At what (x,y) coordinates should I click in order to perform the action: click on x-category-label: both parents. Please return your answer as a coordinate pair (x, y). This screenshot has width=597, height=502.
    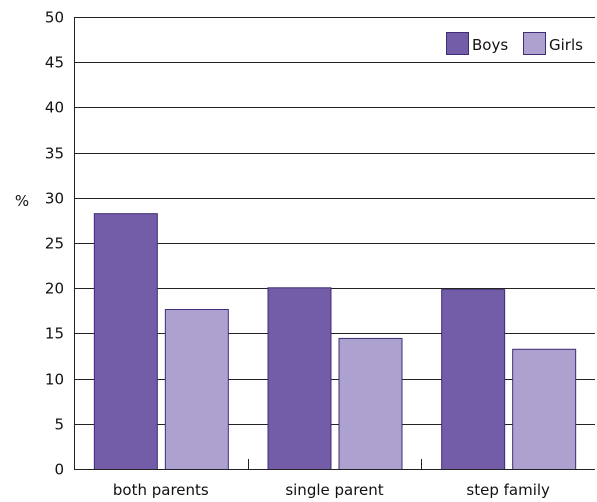
    Looking at the image, I should click on (161, 490).